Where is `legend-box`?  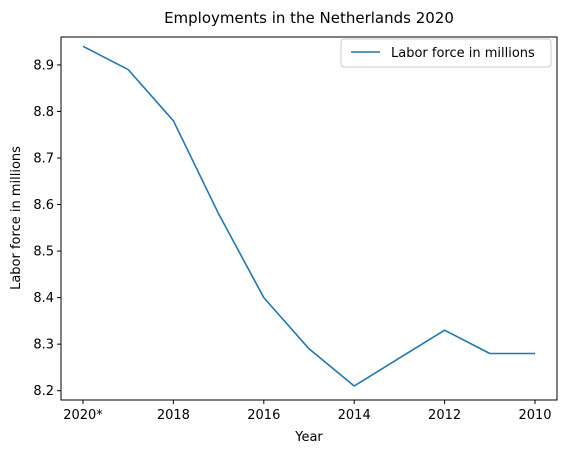 legend-box is located at coordinates (446, 53).